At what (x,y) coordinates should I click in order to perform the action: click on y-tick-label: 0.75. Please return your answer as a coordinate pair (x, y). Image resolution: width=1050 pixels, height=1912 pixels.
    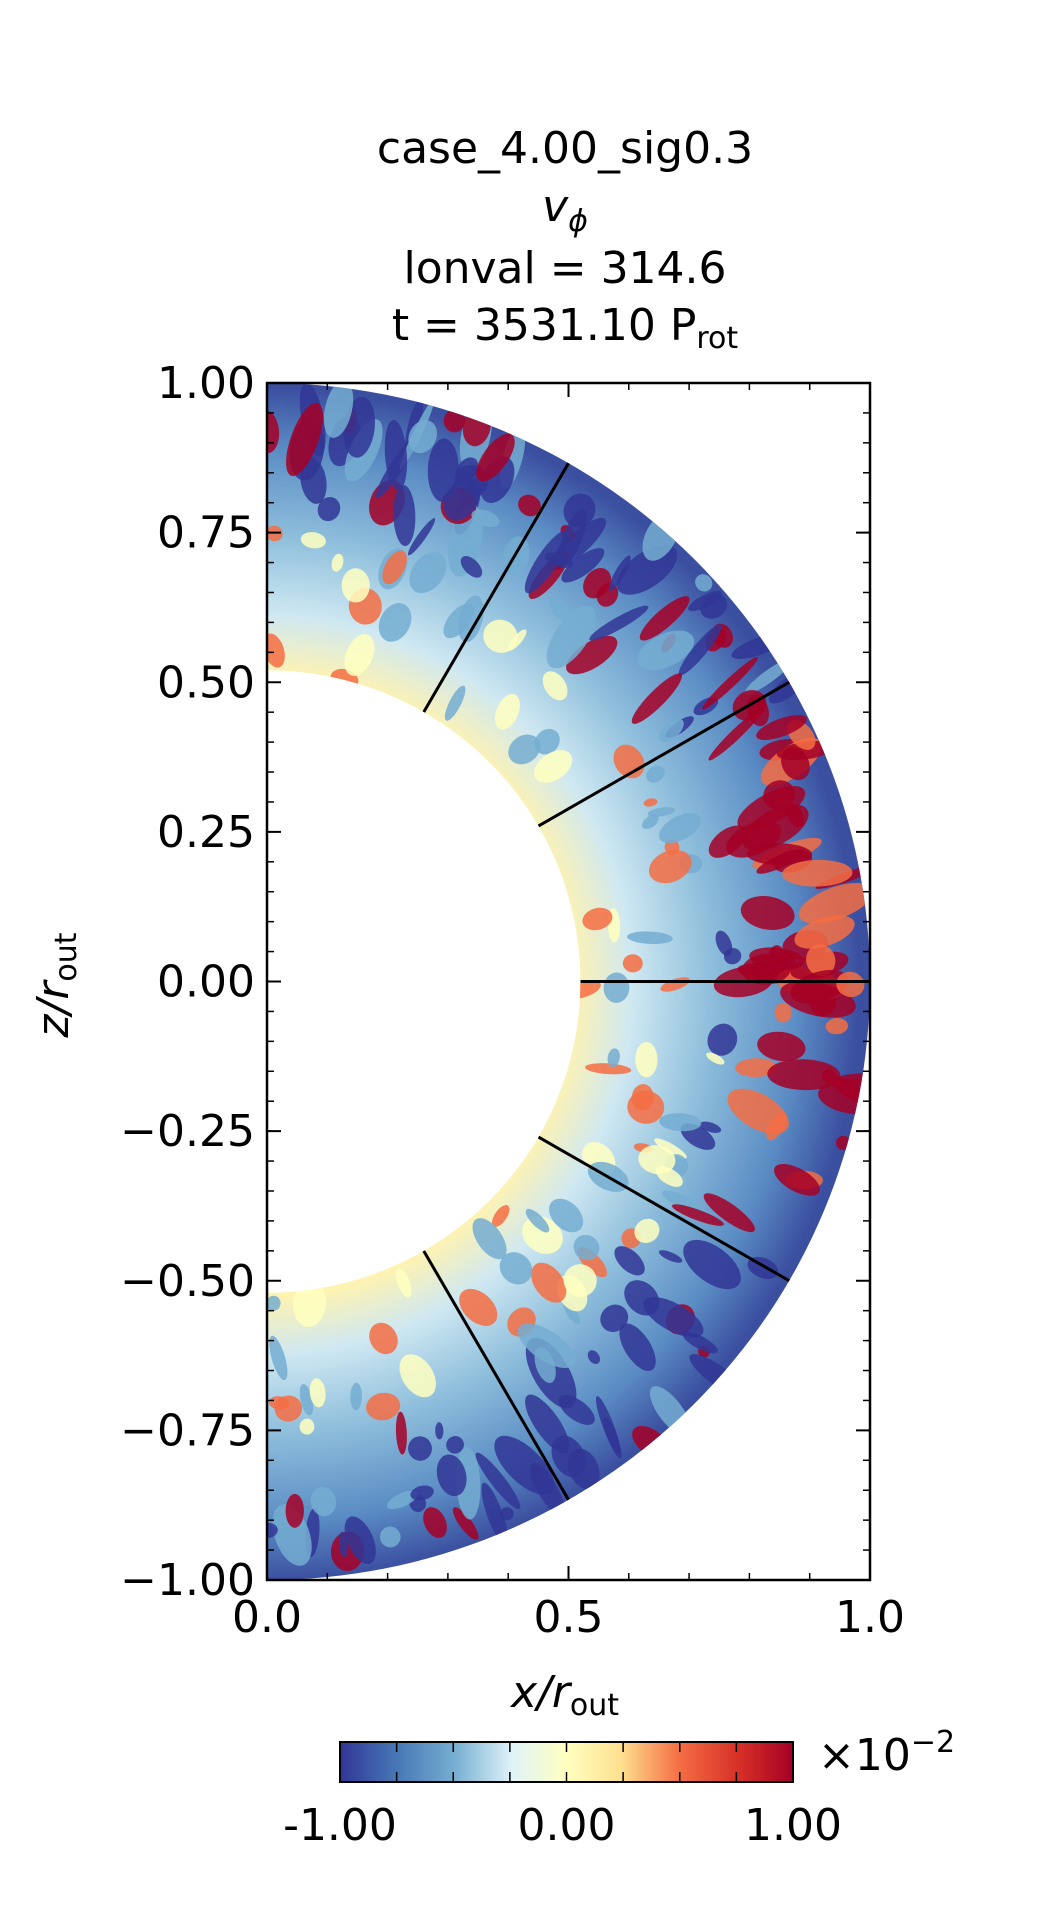
    Looking at the image, I should click on (206, 533).